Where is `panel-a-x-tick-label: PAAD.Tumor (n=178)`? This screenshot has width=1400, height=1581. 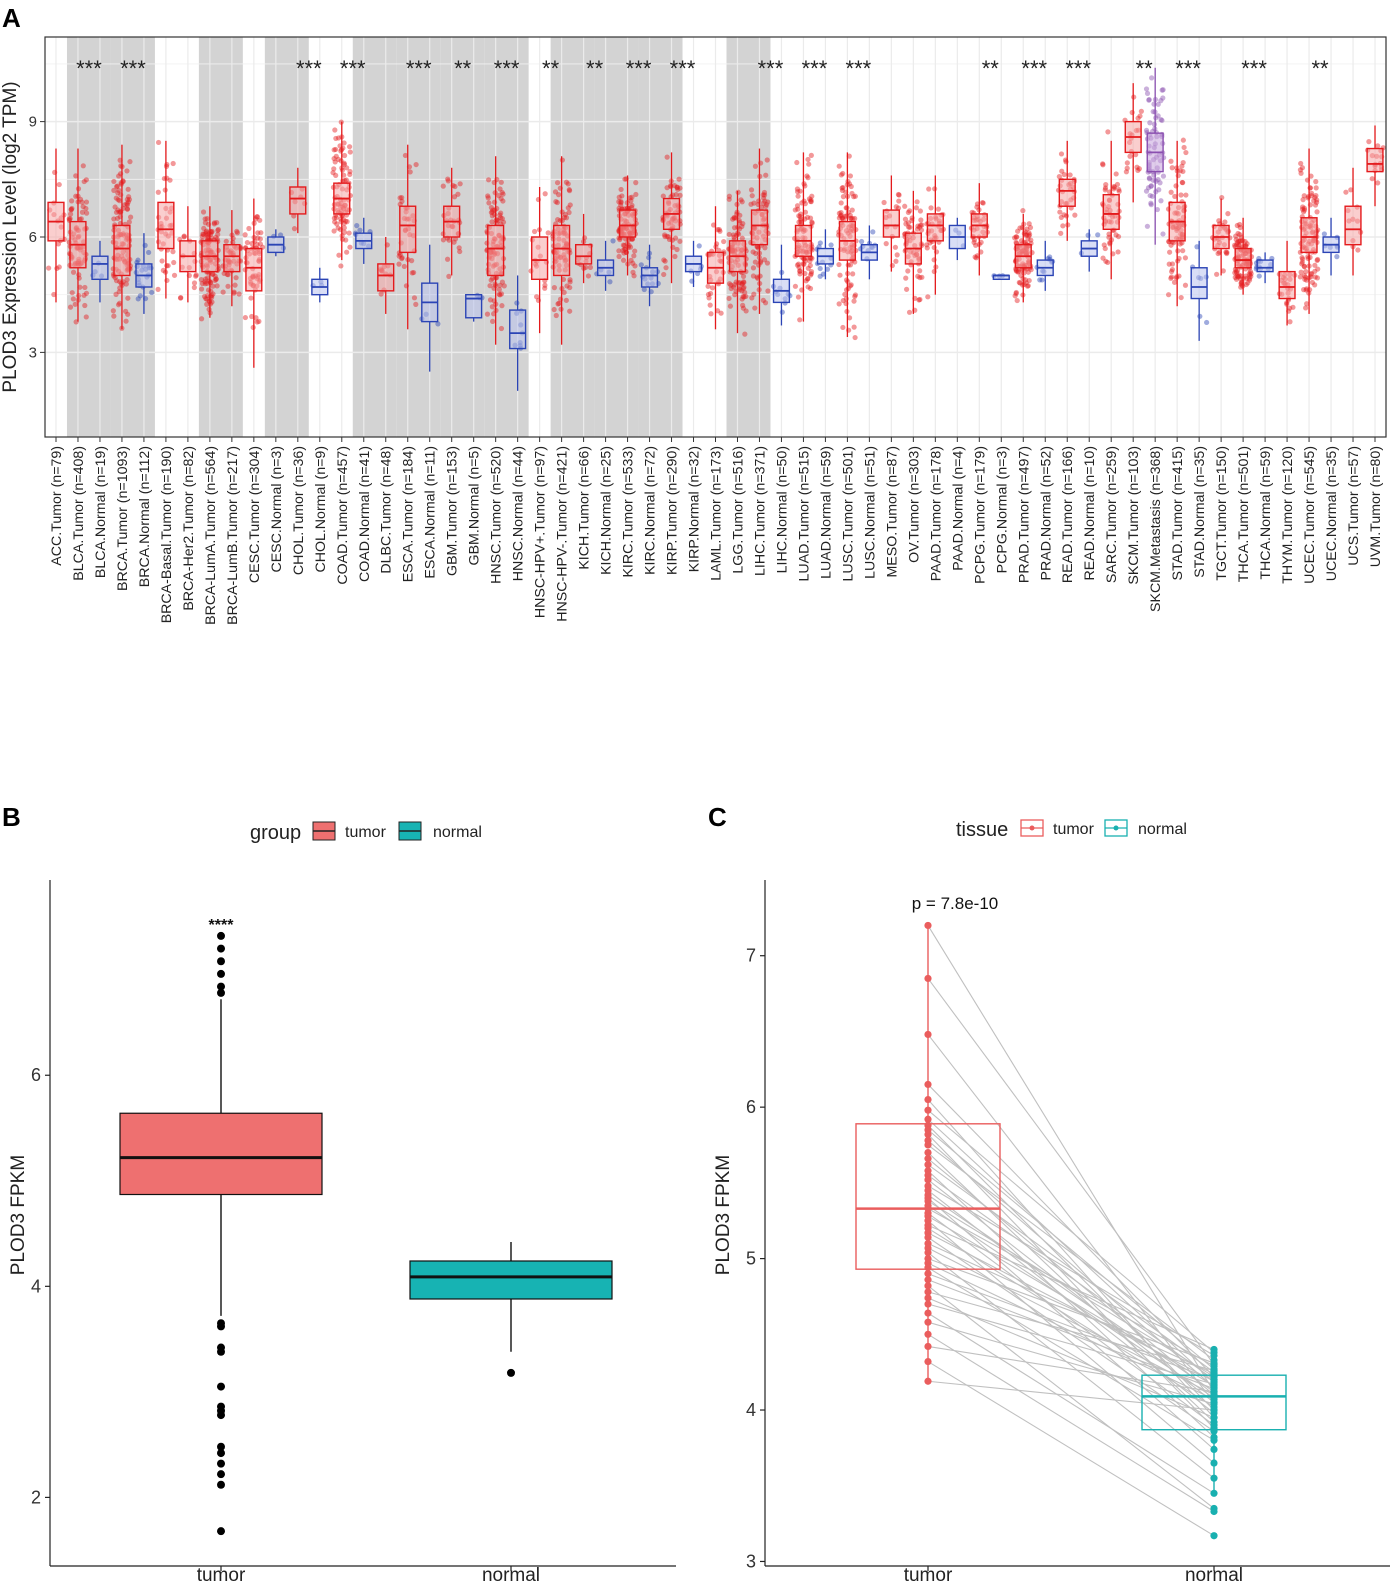
panel-a-x-tick-label: PAAD.Tumor (n=178) is located at coordinates (936, 513).